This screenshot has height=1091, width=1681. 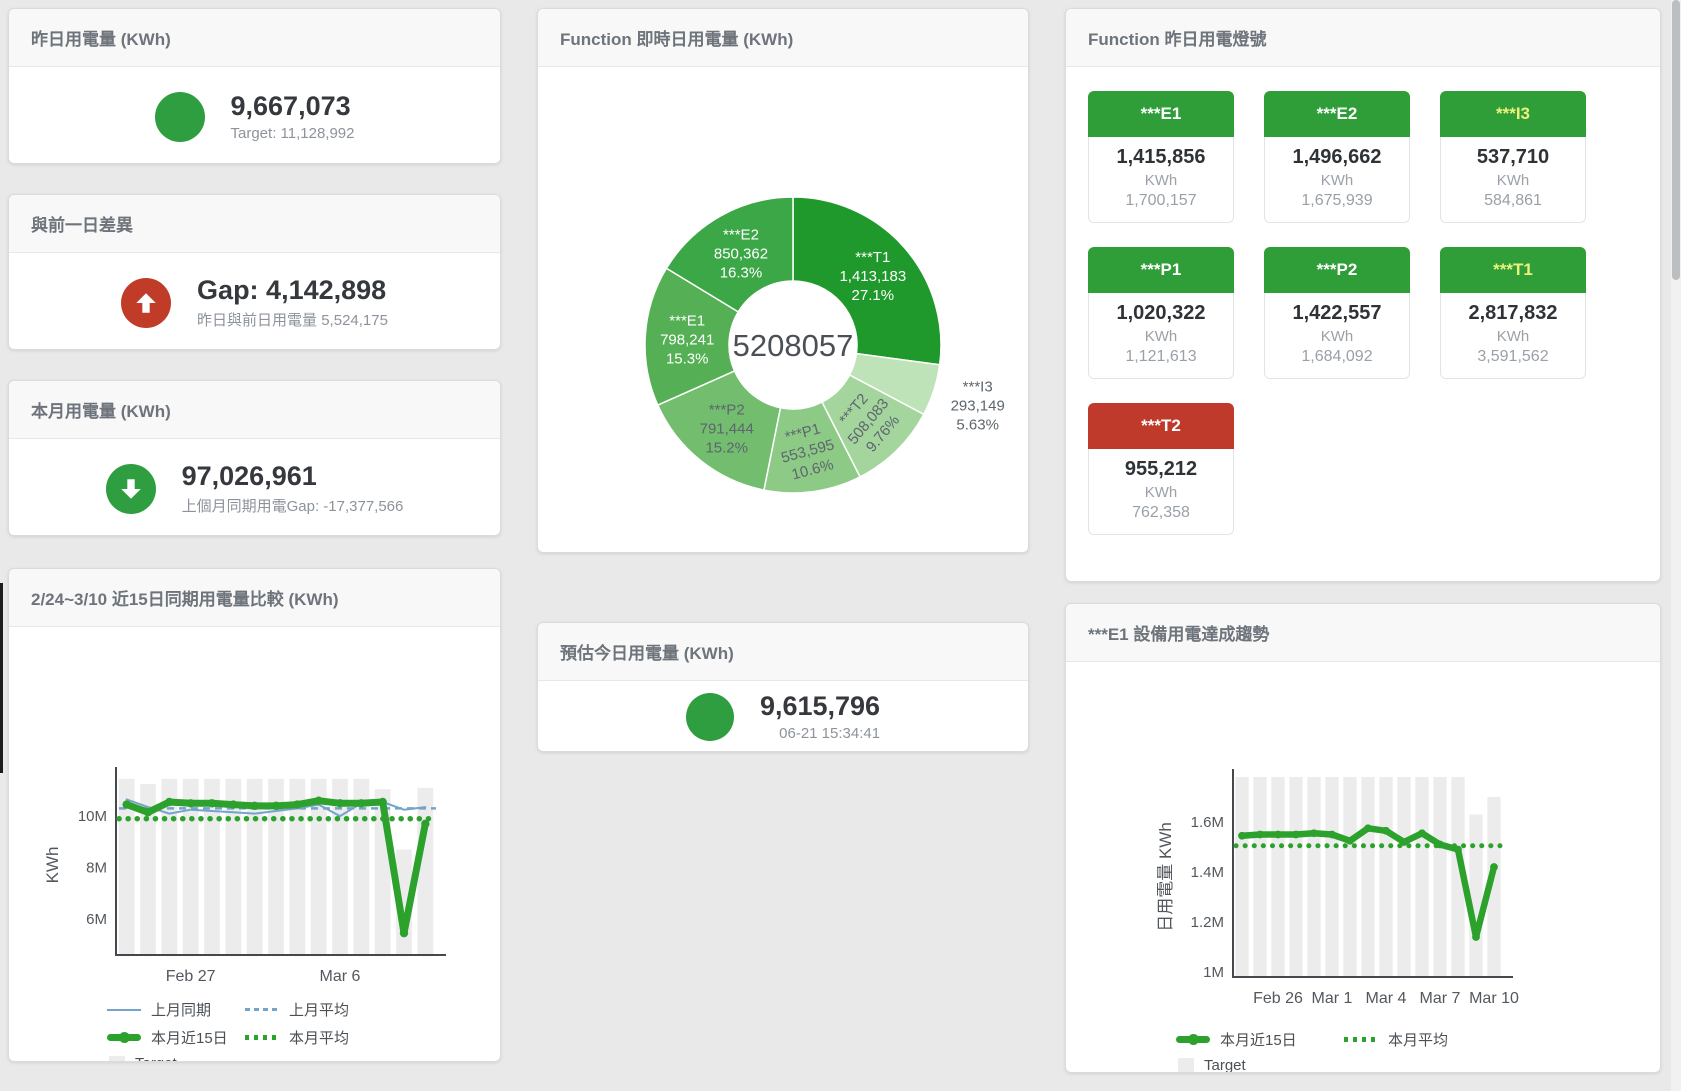 What do you see at coordinates (687, 339) in the screenshot?
I see `pie-slice-label: ***E1 798,241 15.3%` at bounding box center [687, 339].